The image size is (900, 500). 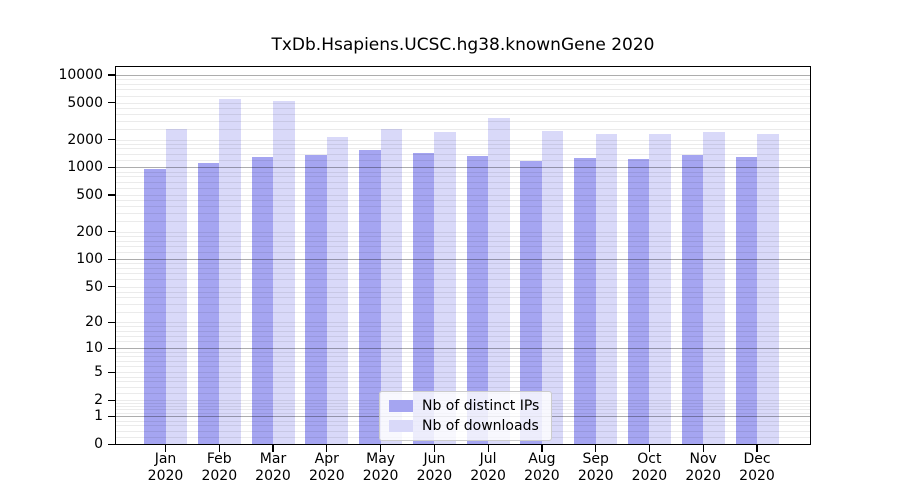 What do you see at coordinates (94, 322) in the screenshot?
I see `y-tick-label: 20` at bounding box center [94, 322].